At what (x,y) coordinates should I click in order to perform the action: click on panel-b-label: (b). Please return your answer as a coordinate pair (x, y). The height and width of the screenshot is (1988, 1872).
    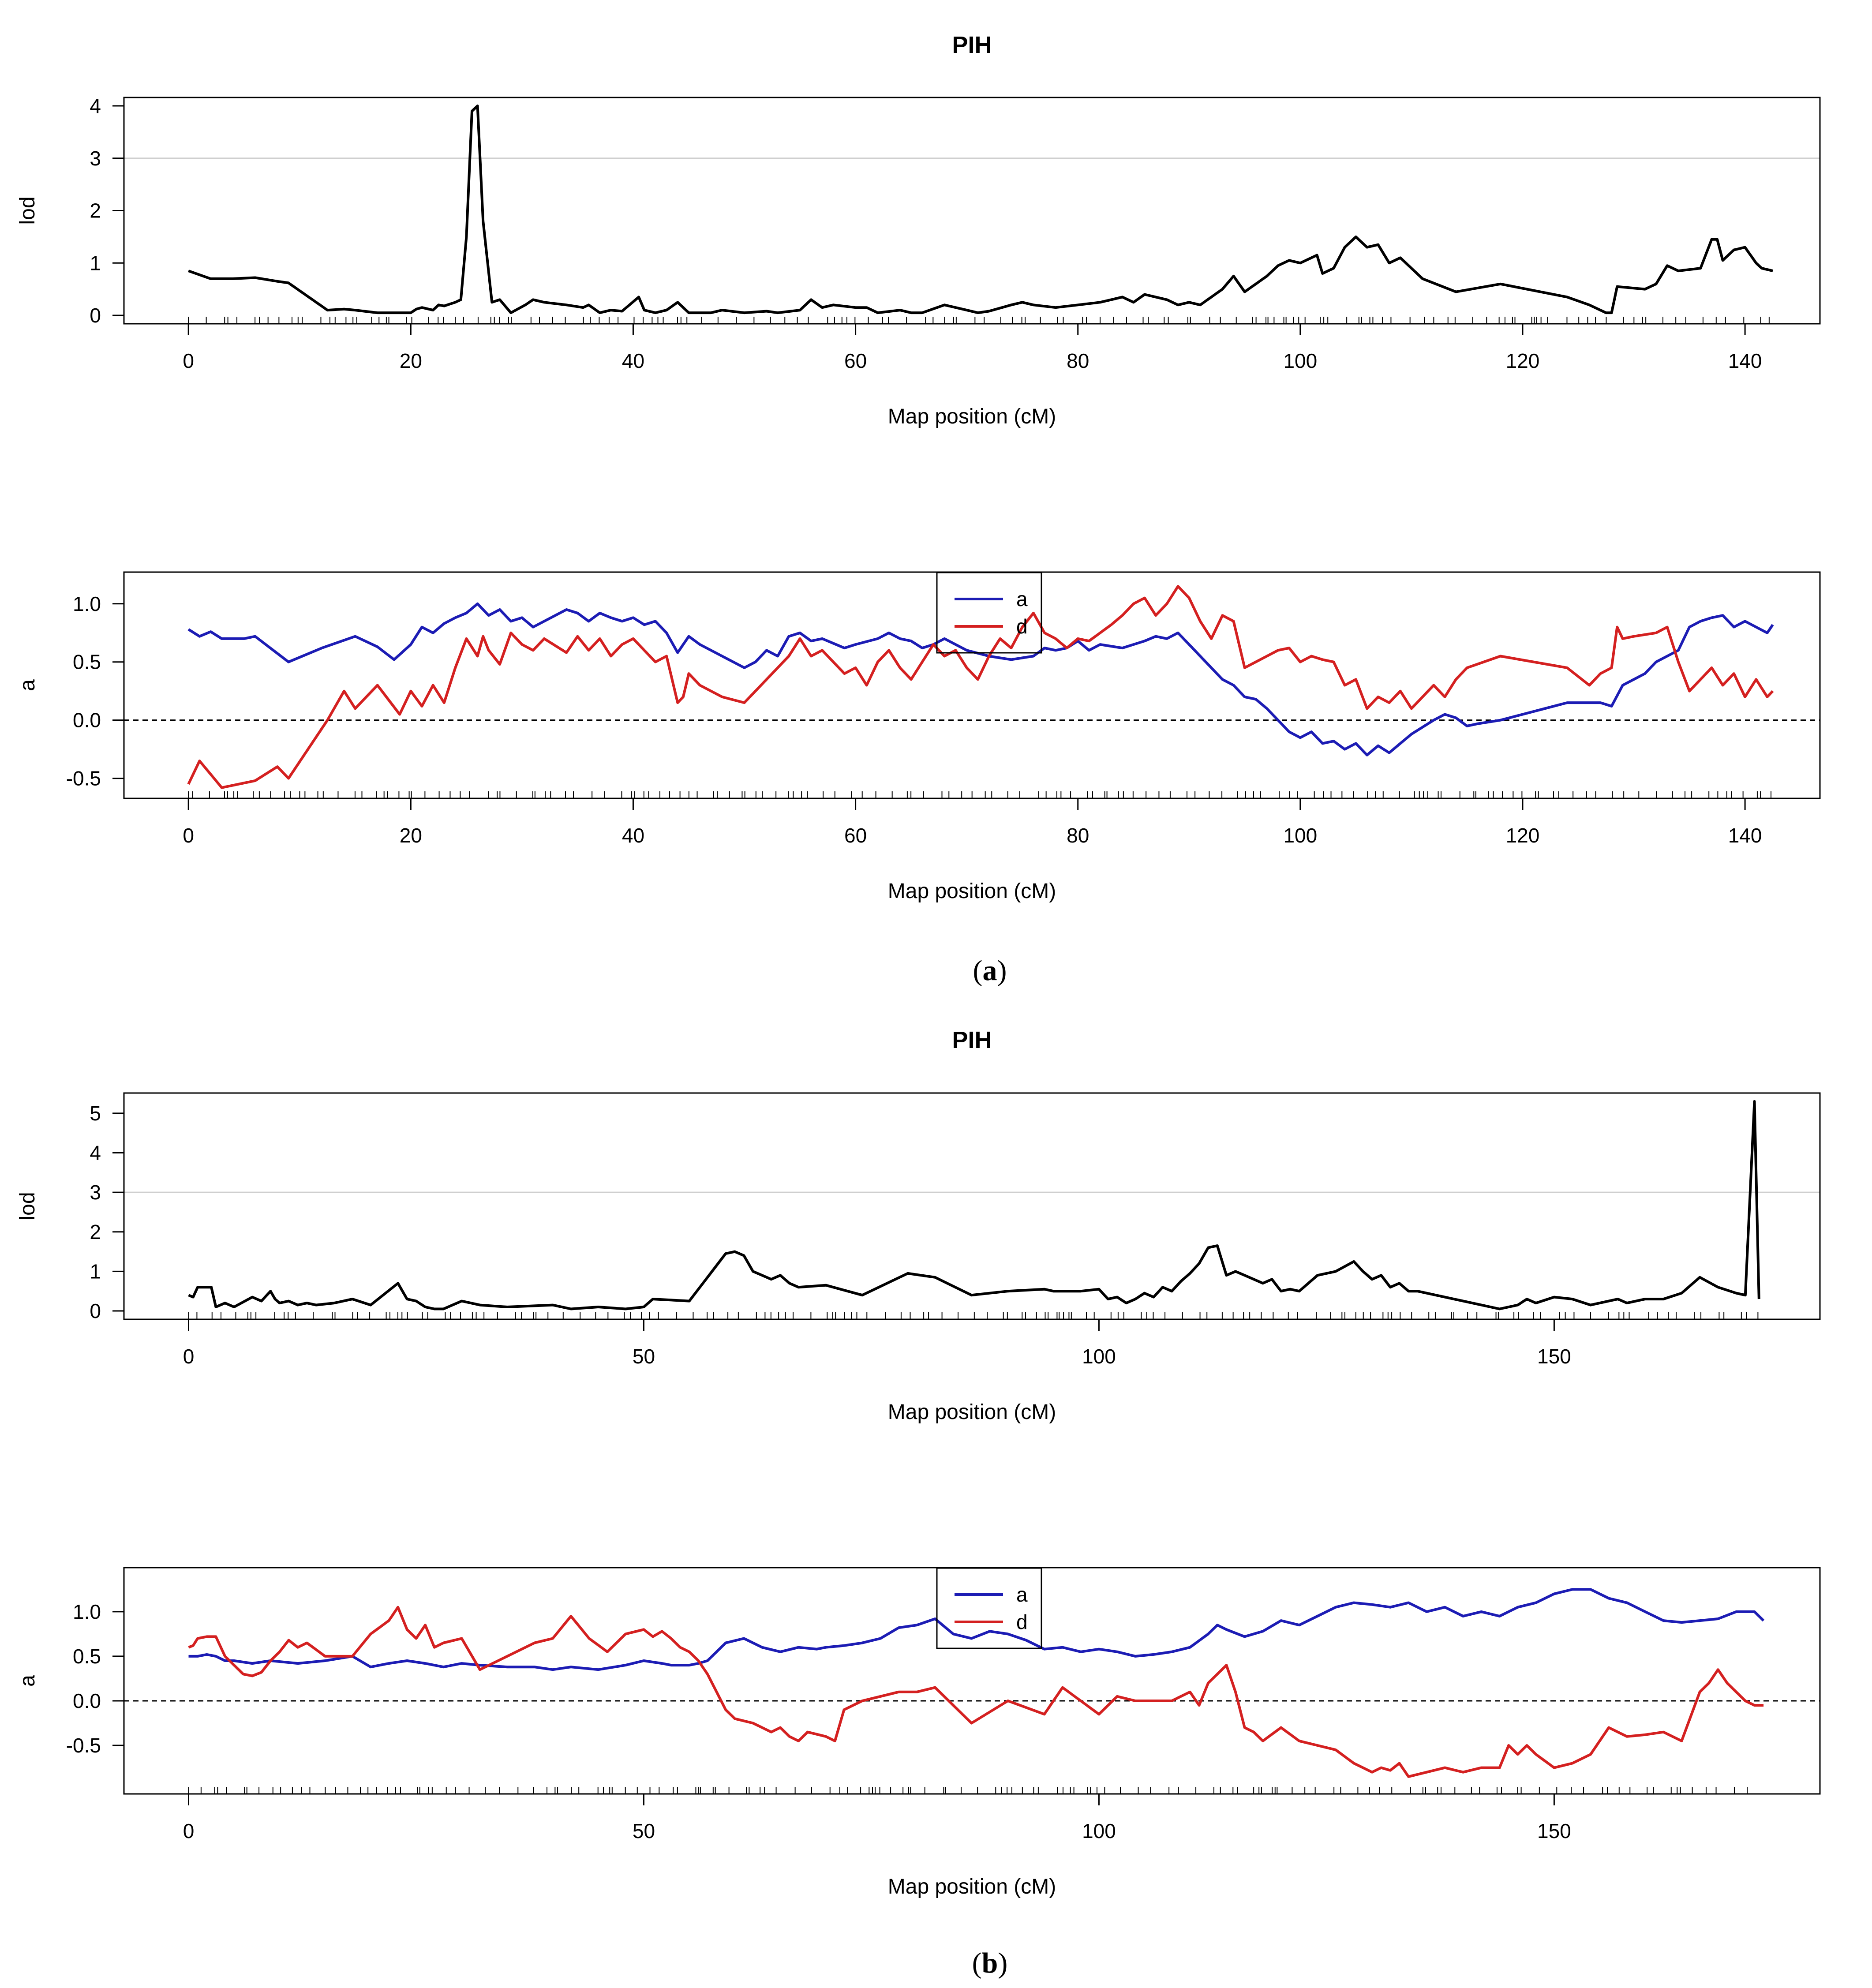
    Looking at the image, I should click on (990, 1963).